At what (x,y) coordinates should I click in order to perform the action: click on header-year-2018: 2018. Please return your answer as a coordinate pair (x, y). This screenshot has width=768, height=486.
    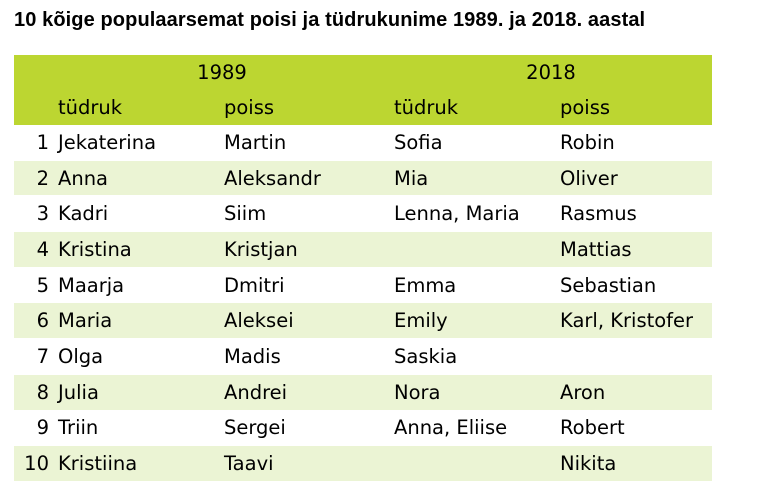
    Looking at the image, I should click on (551, 72).